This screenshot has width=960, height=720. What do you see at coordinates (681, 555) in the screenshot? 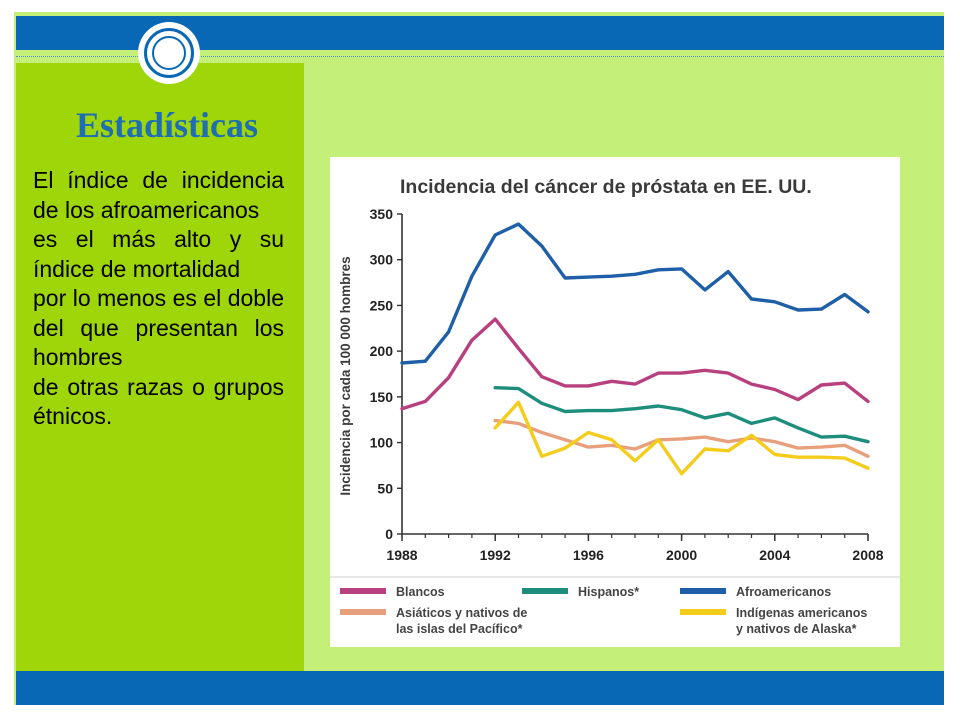
I see `x-tick-label: 2000` at bounding box center [681, 555].